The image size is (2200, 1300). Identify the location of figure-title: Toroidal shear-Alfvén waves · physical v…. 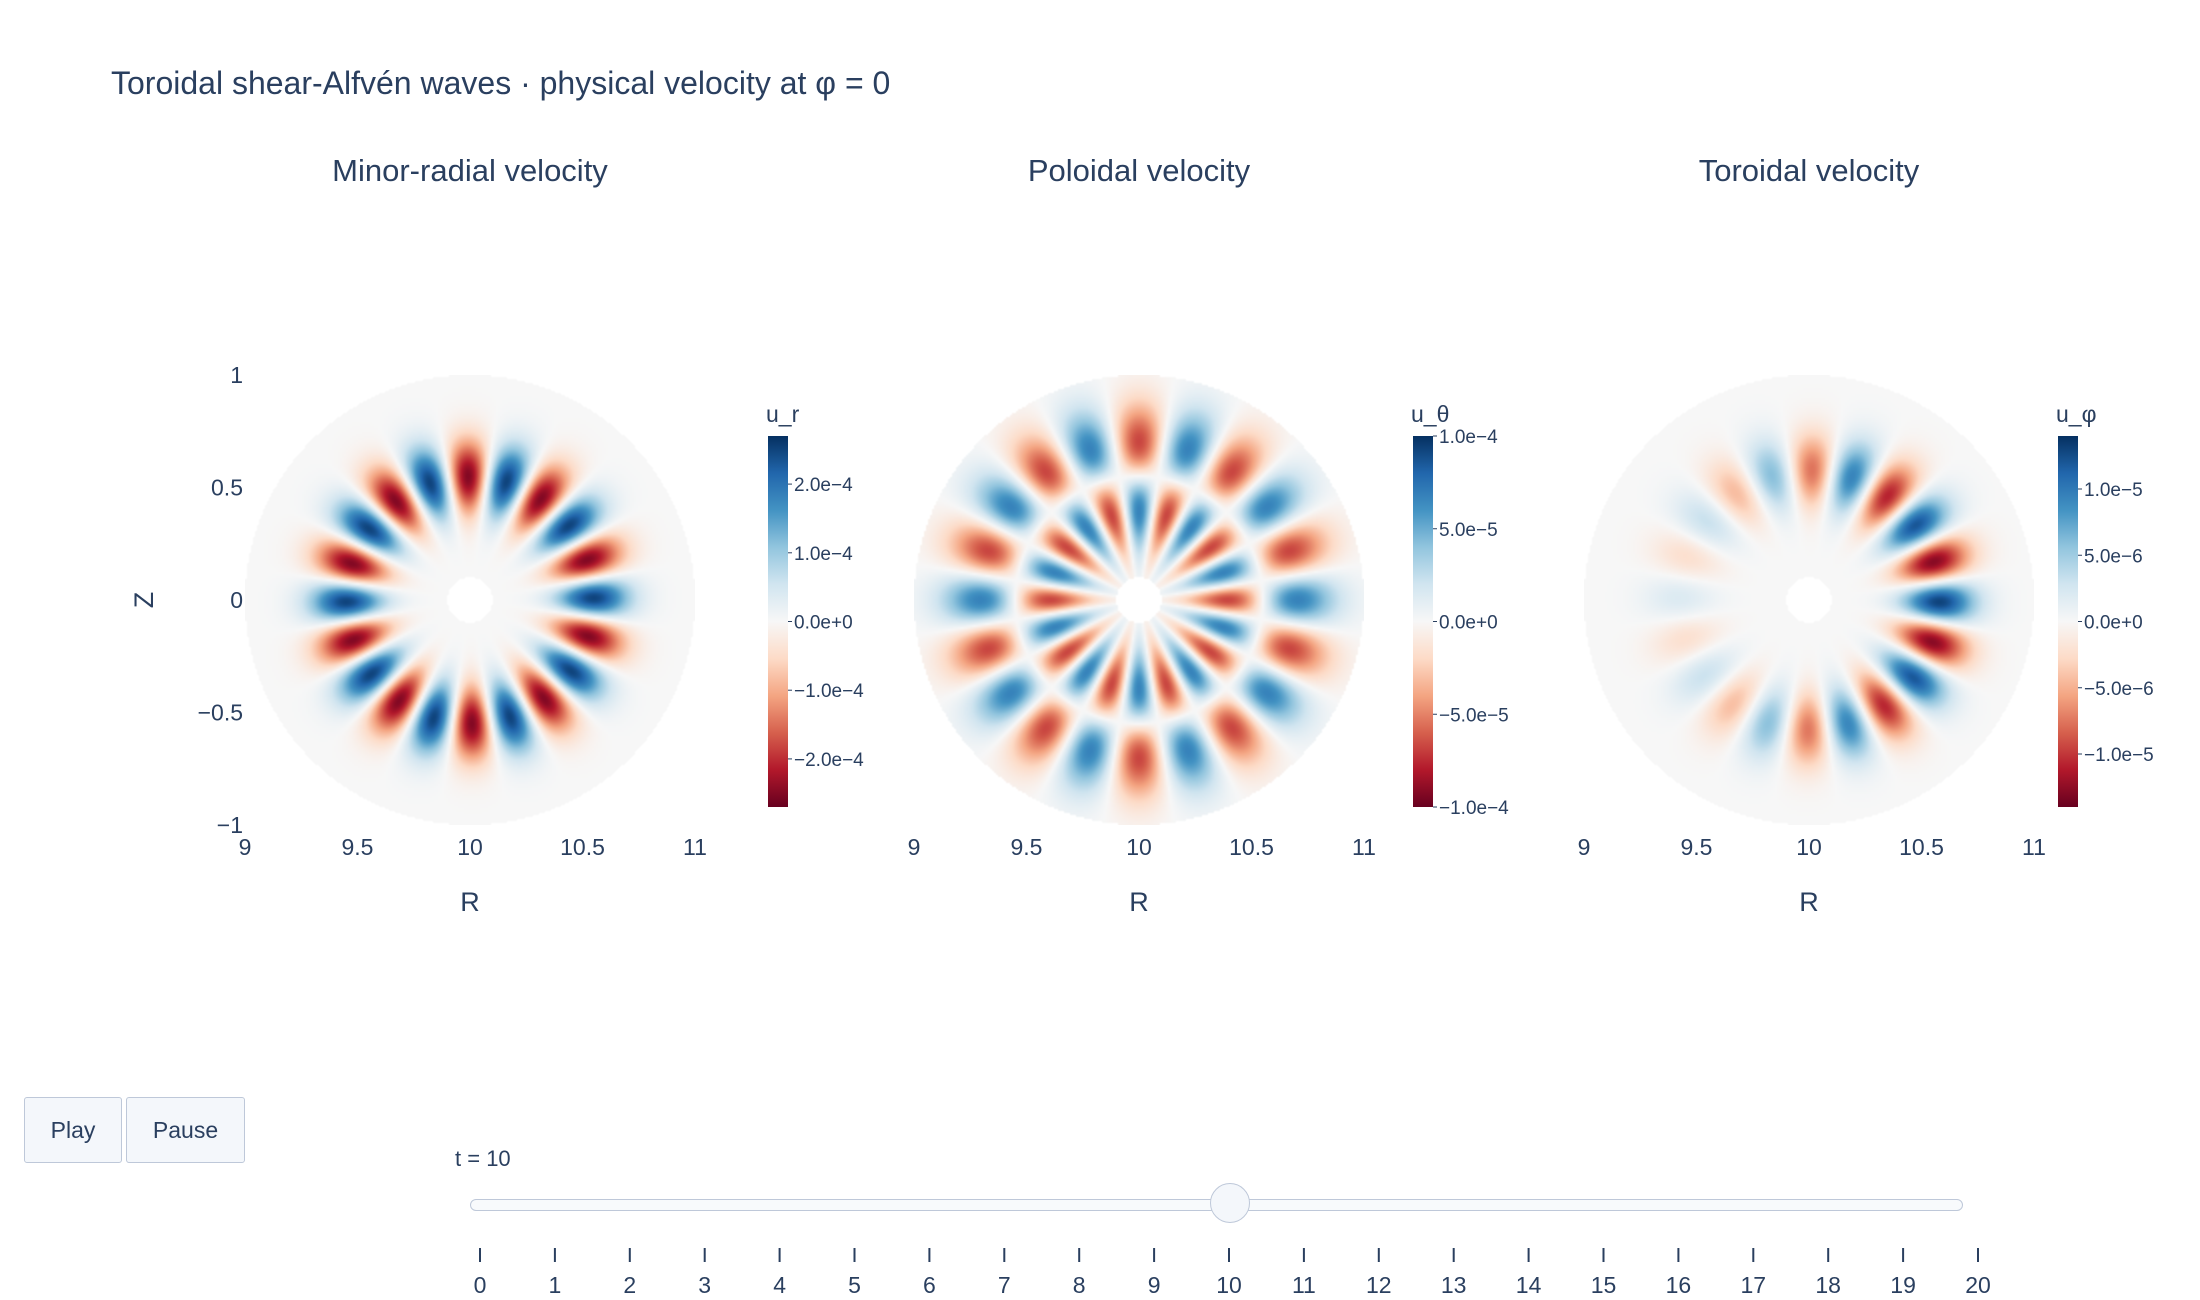
(500, 83).